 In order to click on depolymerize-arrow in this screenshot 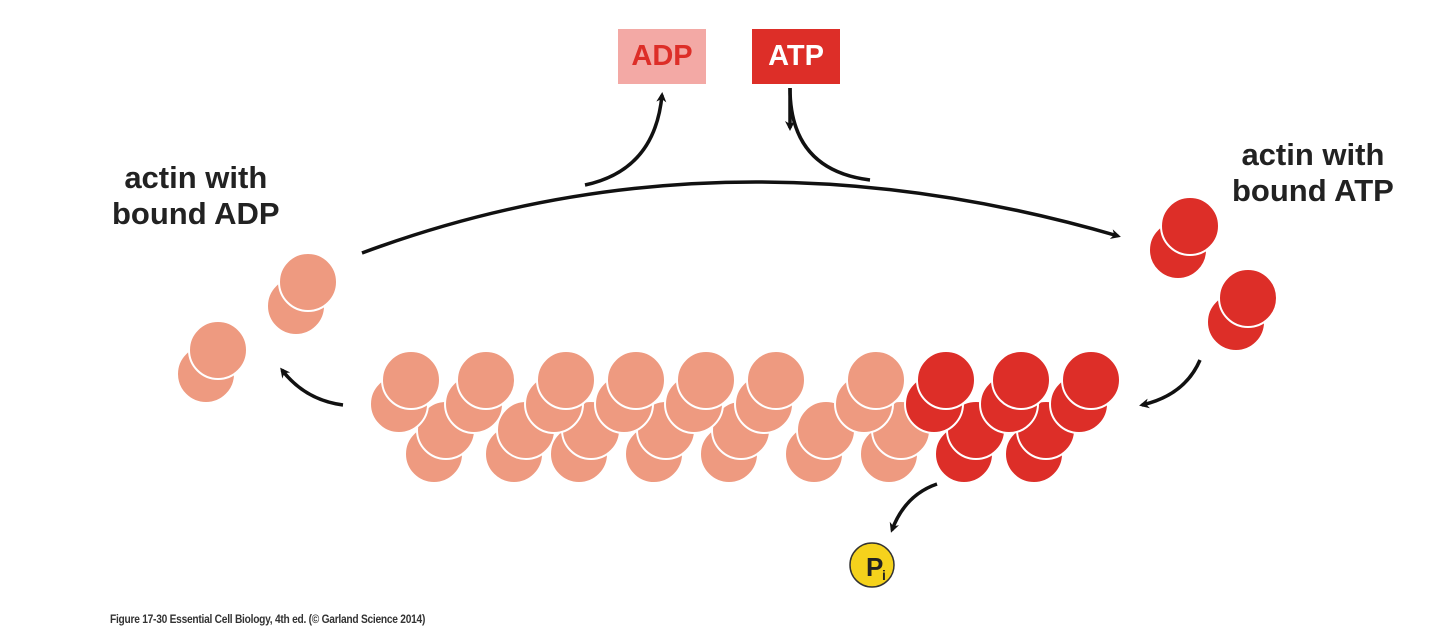, I will do `click(312, 387)`.